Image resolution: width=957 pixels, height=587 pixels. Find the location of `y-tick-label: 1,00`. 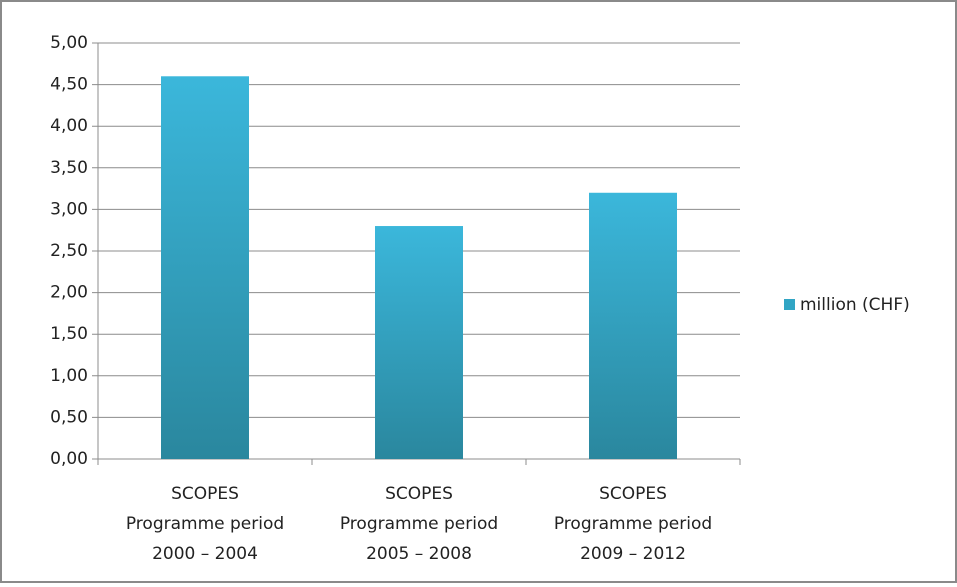

y-tick-label: 1,00 is located at coordinates (69, 376).